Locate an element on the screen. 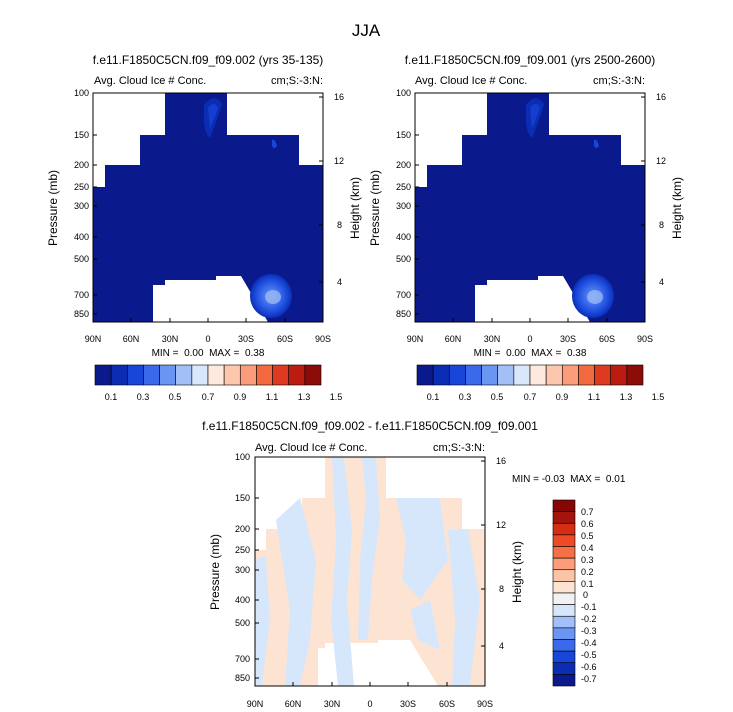 Image resolution: width=733 pixels, height=712 pixels. panel-diff-cb-label: 0.2 is located at coordinates (587, 572).